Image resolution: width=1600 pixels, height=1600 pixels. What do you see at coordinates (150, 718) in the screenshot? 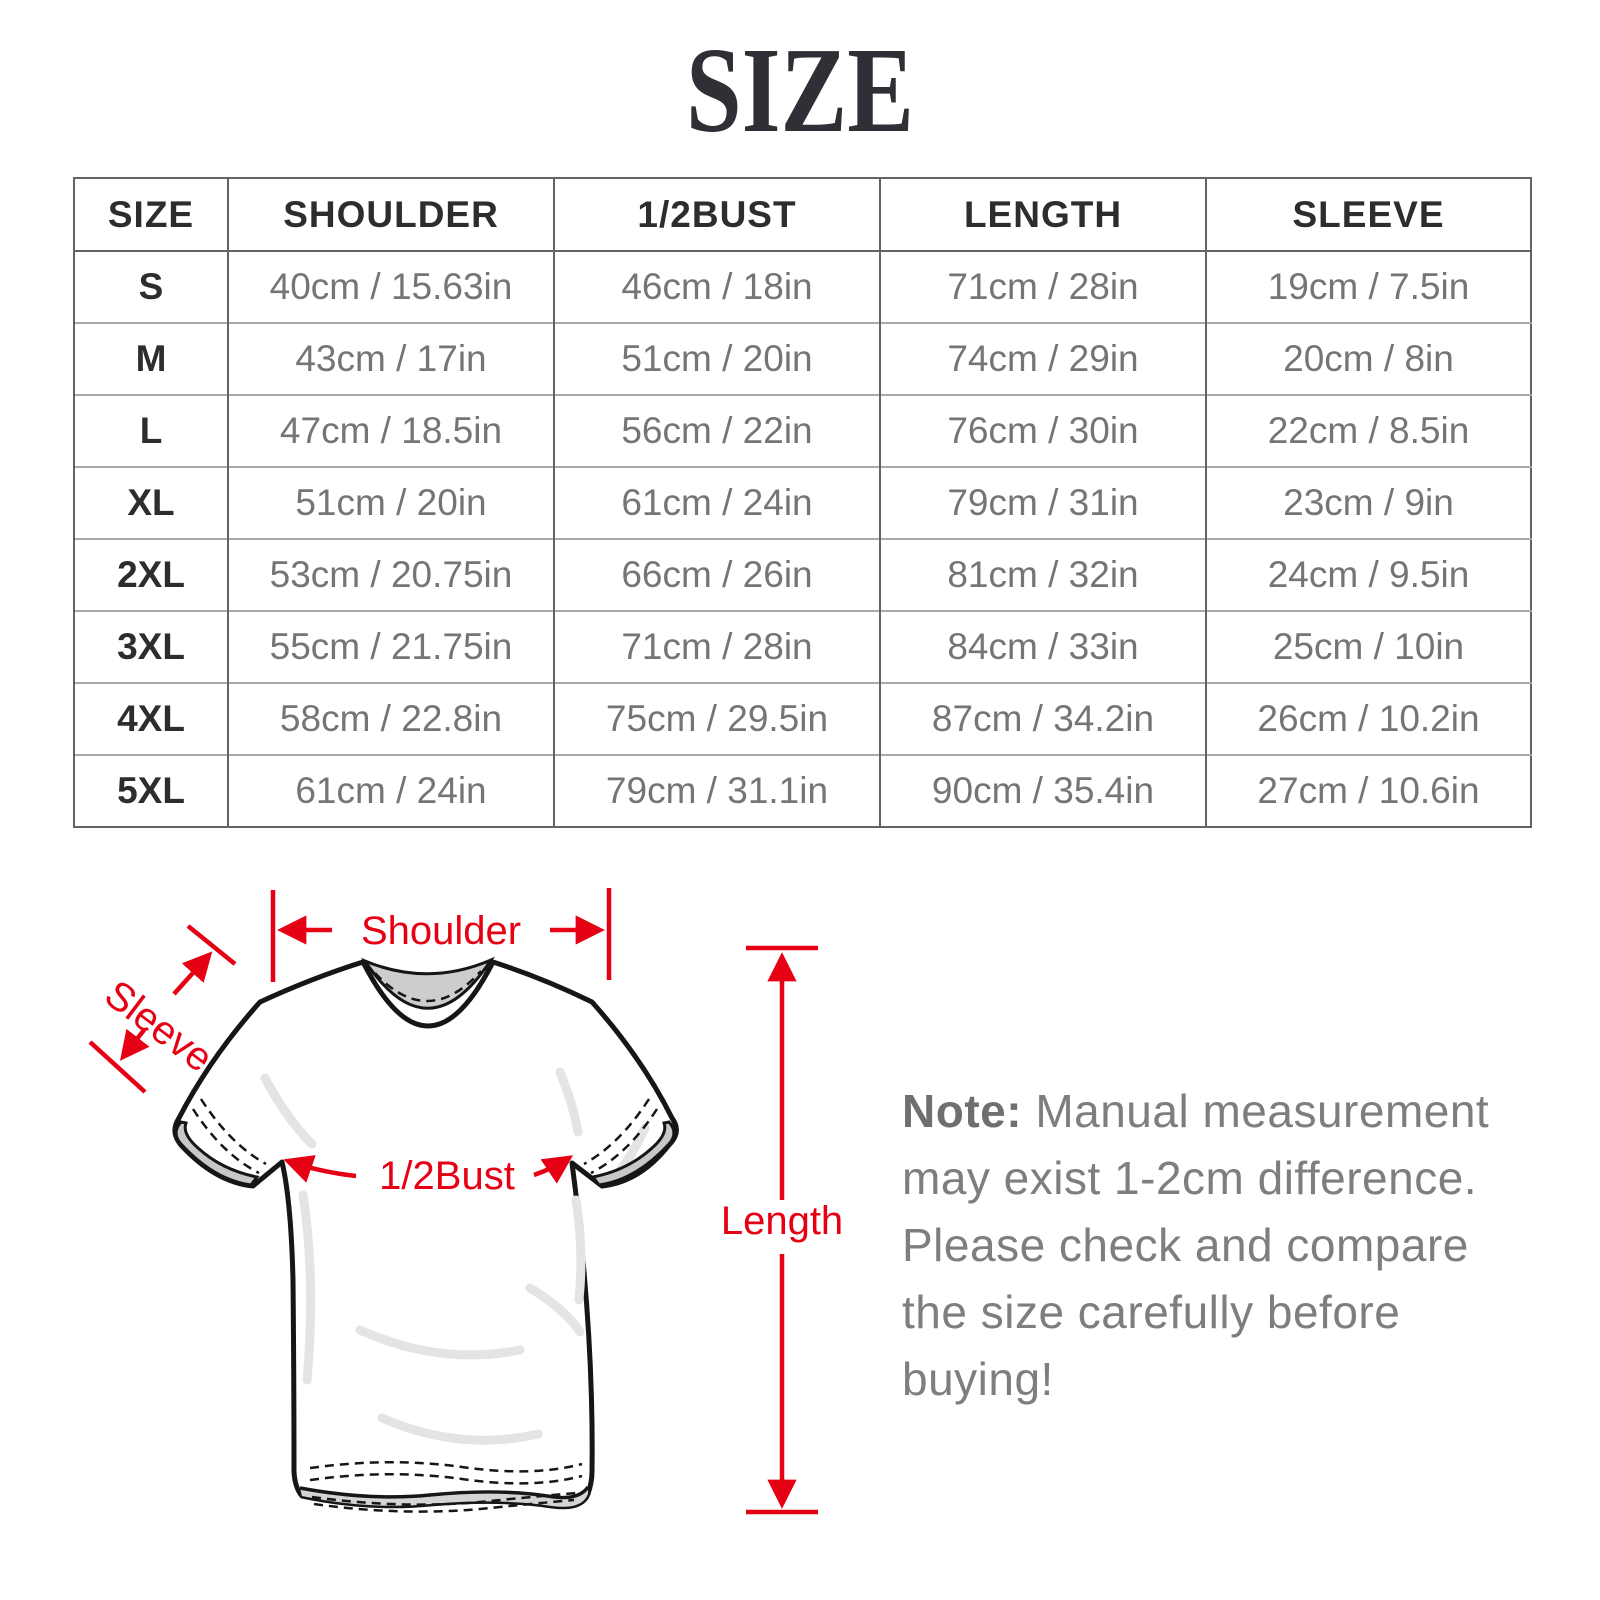
I see `size-cell: 4XL` at bounding box center [150, 718].